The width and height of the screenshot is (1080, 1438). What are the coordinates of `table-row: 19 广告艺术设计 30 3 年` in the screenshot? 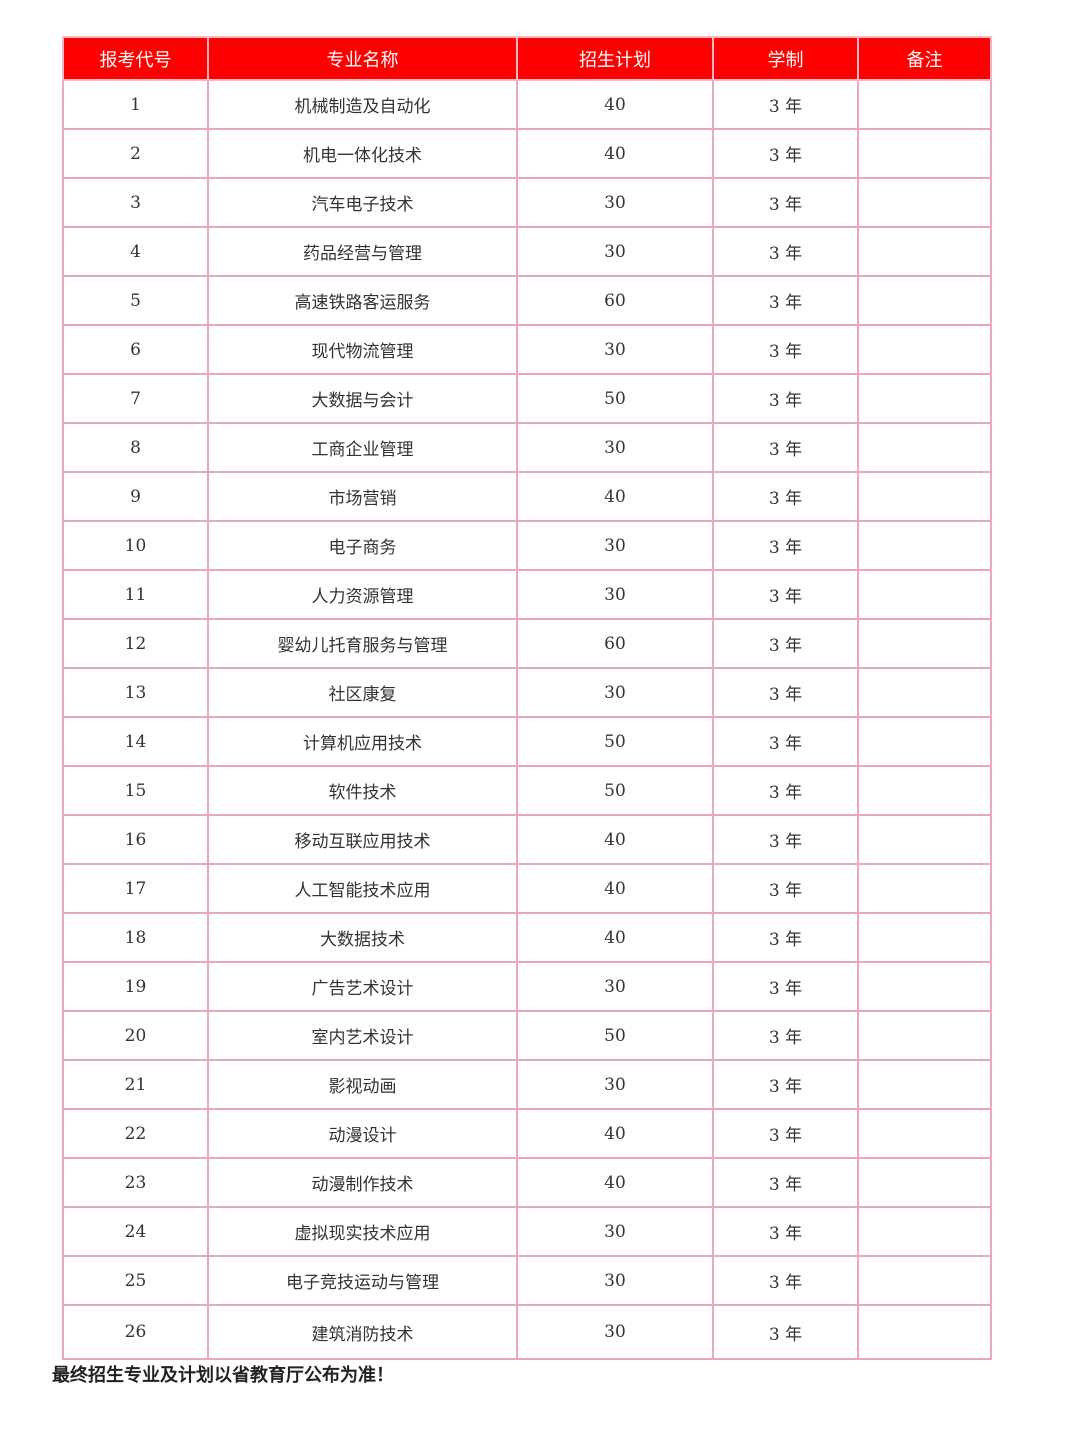 It's located at (527, 986).